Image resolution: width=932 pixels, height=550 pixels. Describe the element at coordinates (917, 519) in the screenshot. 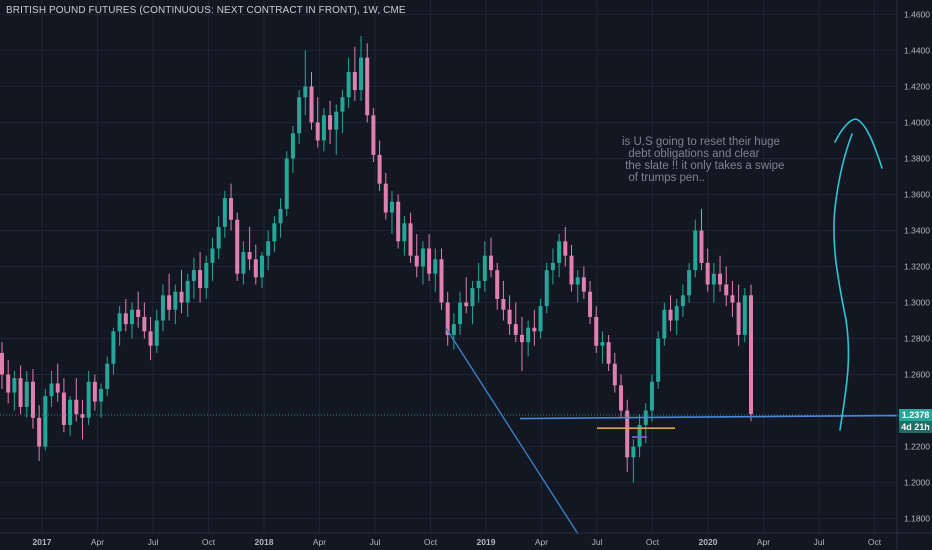

I see `price-tick-label: 1.1800` at that location.